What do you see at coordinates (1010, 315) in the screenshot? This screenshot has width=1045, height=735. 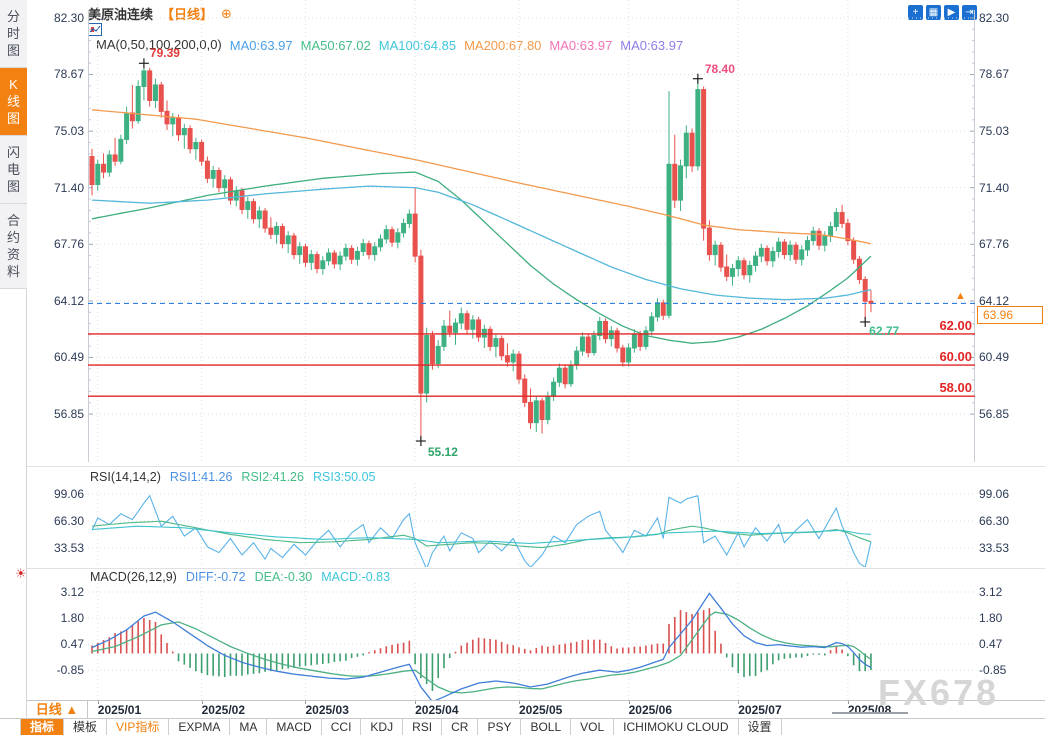 I see `current-price-badge: 63.96` at bounding box center [1010, 315].